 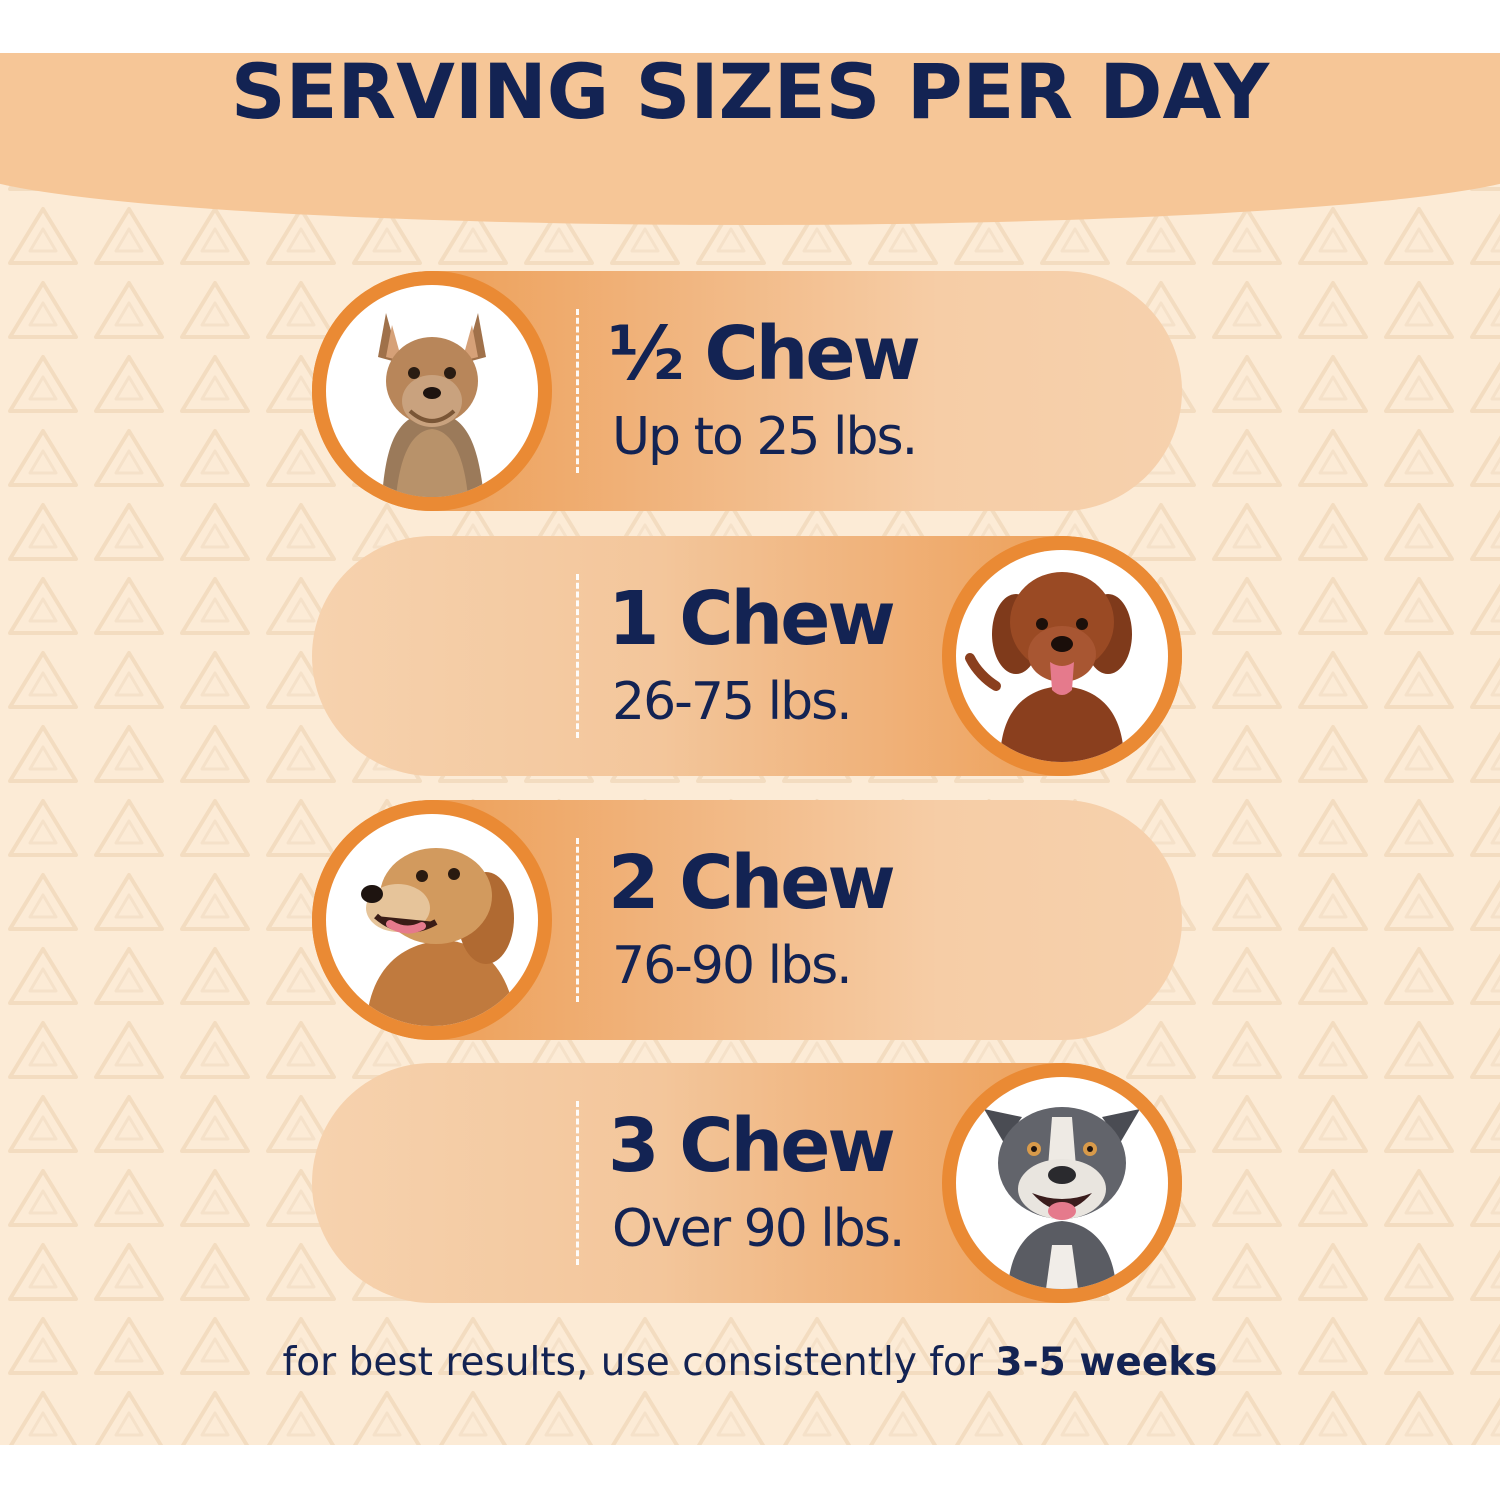 I want to click on serving-amount: 3 Chew, so click(x=752, y=1146).